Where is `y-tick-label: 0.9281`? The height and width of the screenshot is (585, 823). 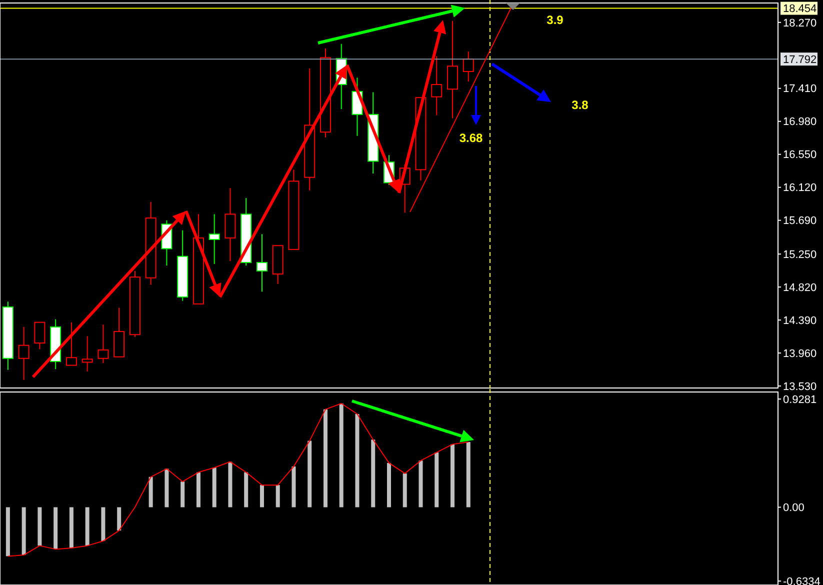
y-tick-label: 0.9281 is located at coordinates (800, 400).